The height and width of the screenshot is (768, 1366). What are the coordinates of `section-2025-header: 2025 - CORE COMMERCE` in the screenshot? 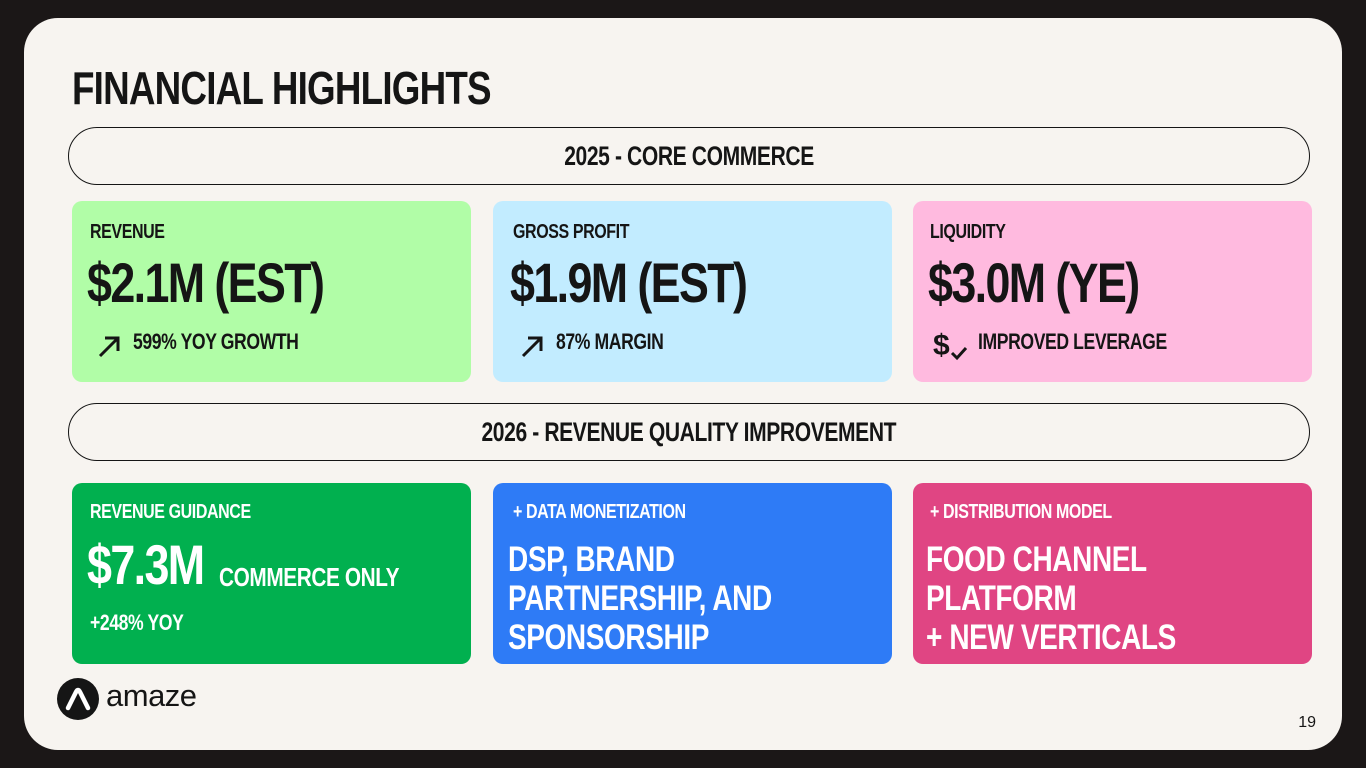 It's located at (689, 156).